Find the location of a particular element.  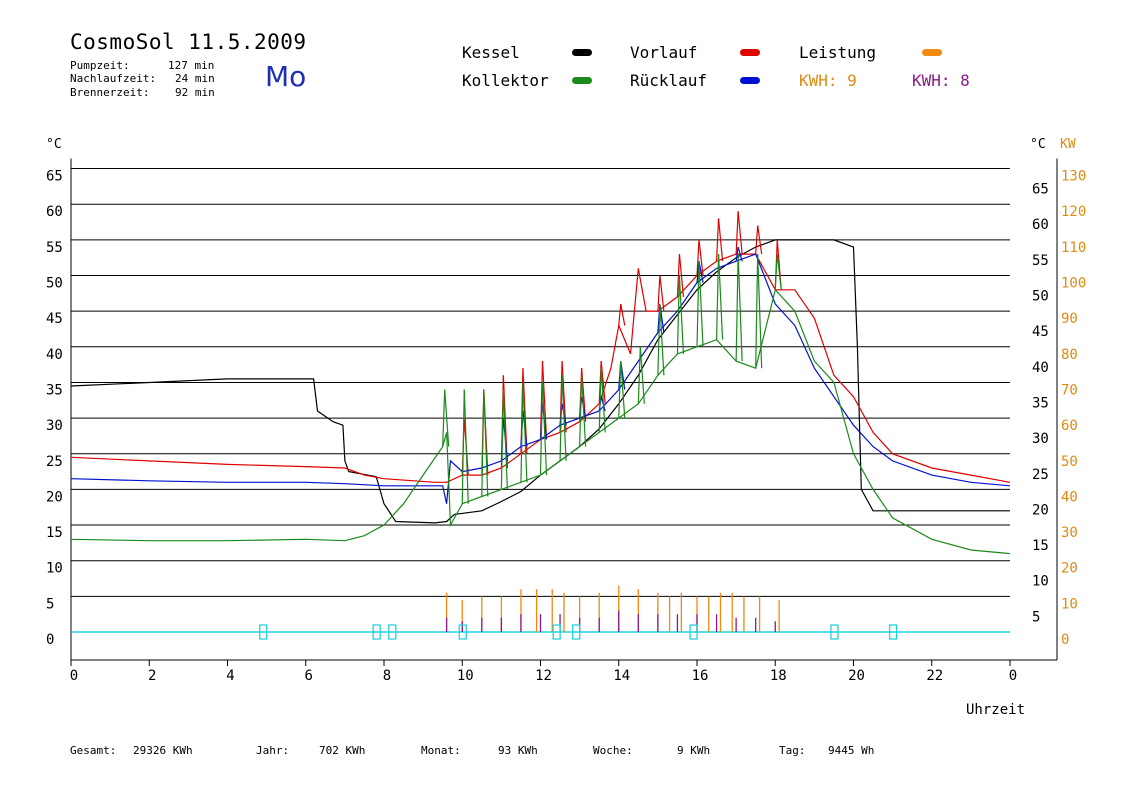

legend-kessel-swatch is located at coordinates (582, 52).